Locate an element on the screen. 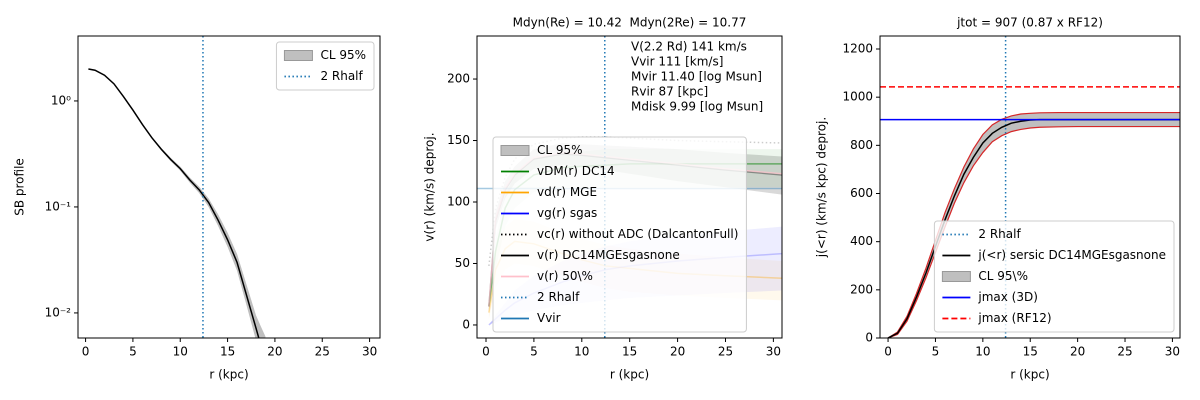 The height and width of the screenshot is (400, 1200). y-axis-label: j(<r) (km/s kpc) deproj. is located at coordinates (822, 187).